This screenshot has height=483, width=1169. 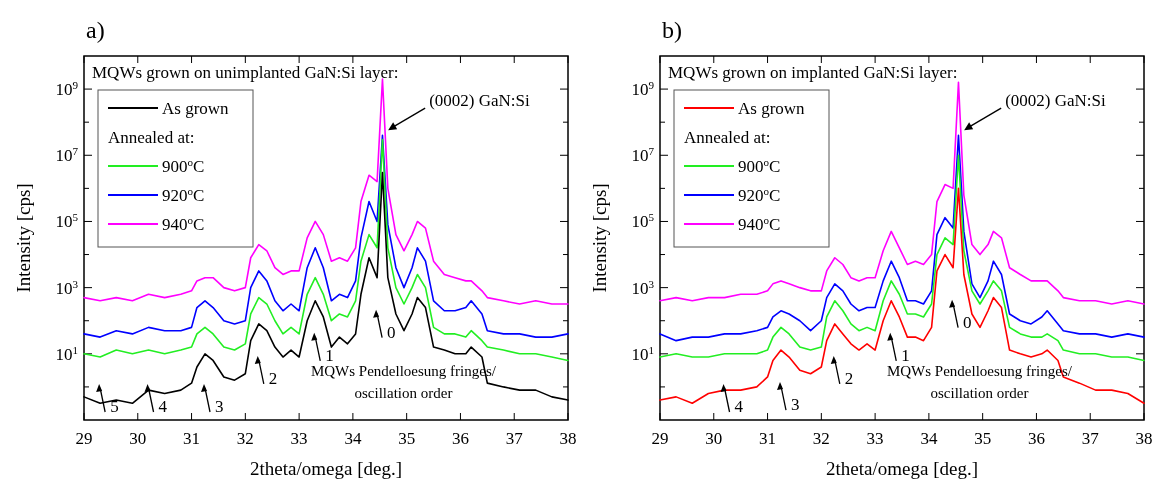 I want to click on chart-title: a), so click(x=95, y=30).